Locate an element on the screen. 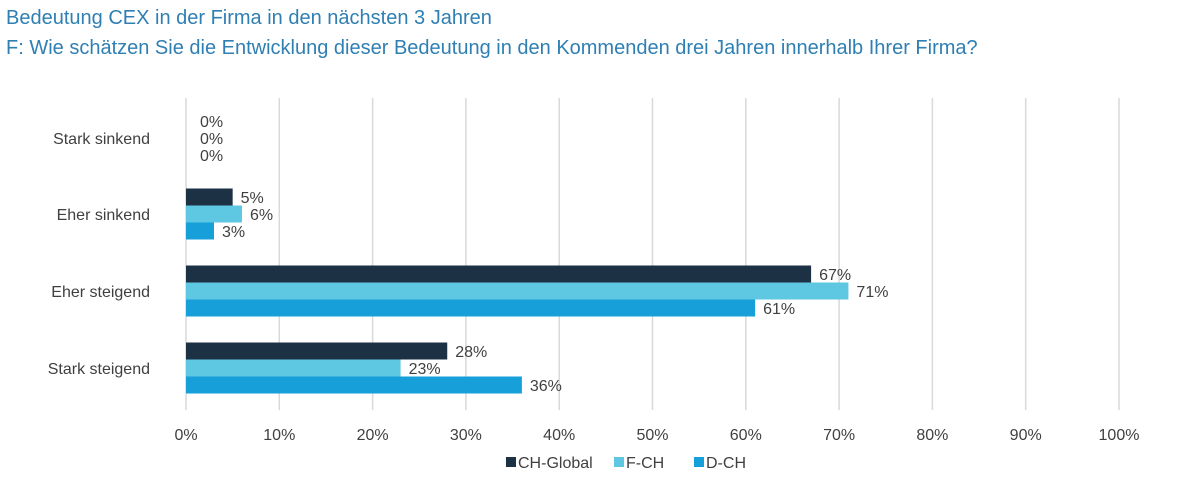 The image size is (1200, 489). category-label: Eher steigend is located at coordinates (100, 292).